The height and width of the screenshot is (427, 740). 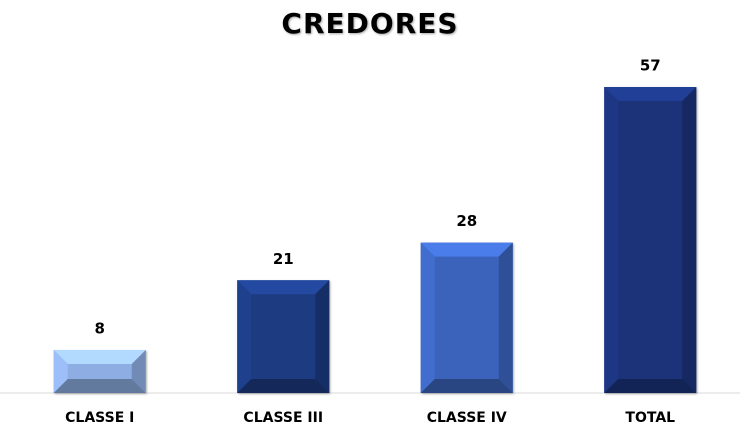 I want to click on x-tick-label: CLASSE III, so click(x=283, y=418).